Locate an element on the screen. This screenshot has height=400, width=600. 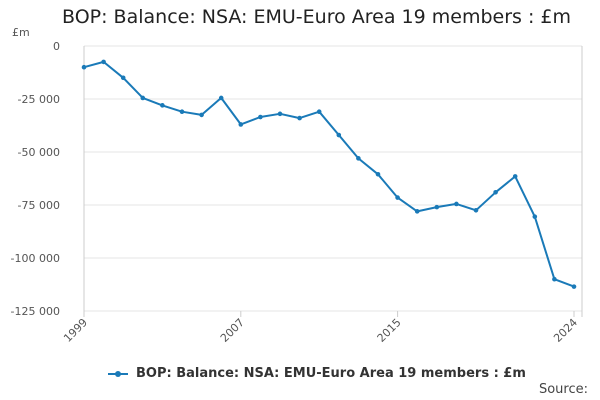
y-tick-label: -125 000 is located at coordinates (35, 311).